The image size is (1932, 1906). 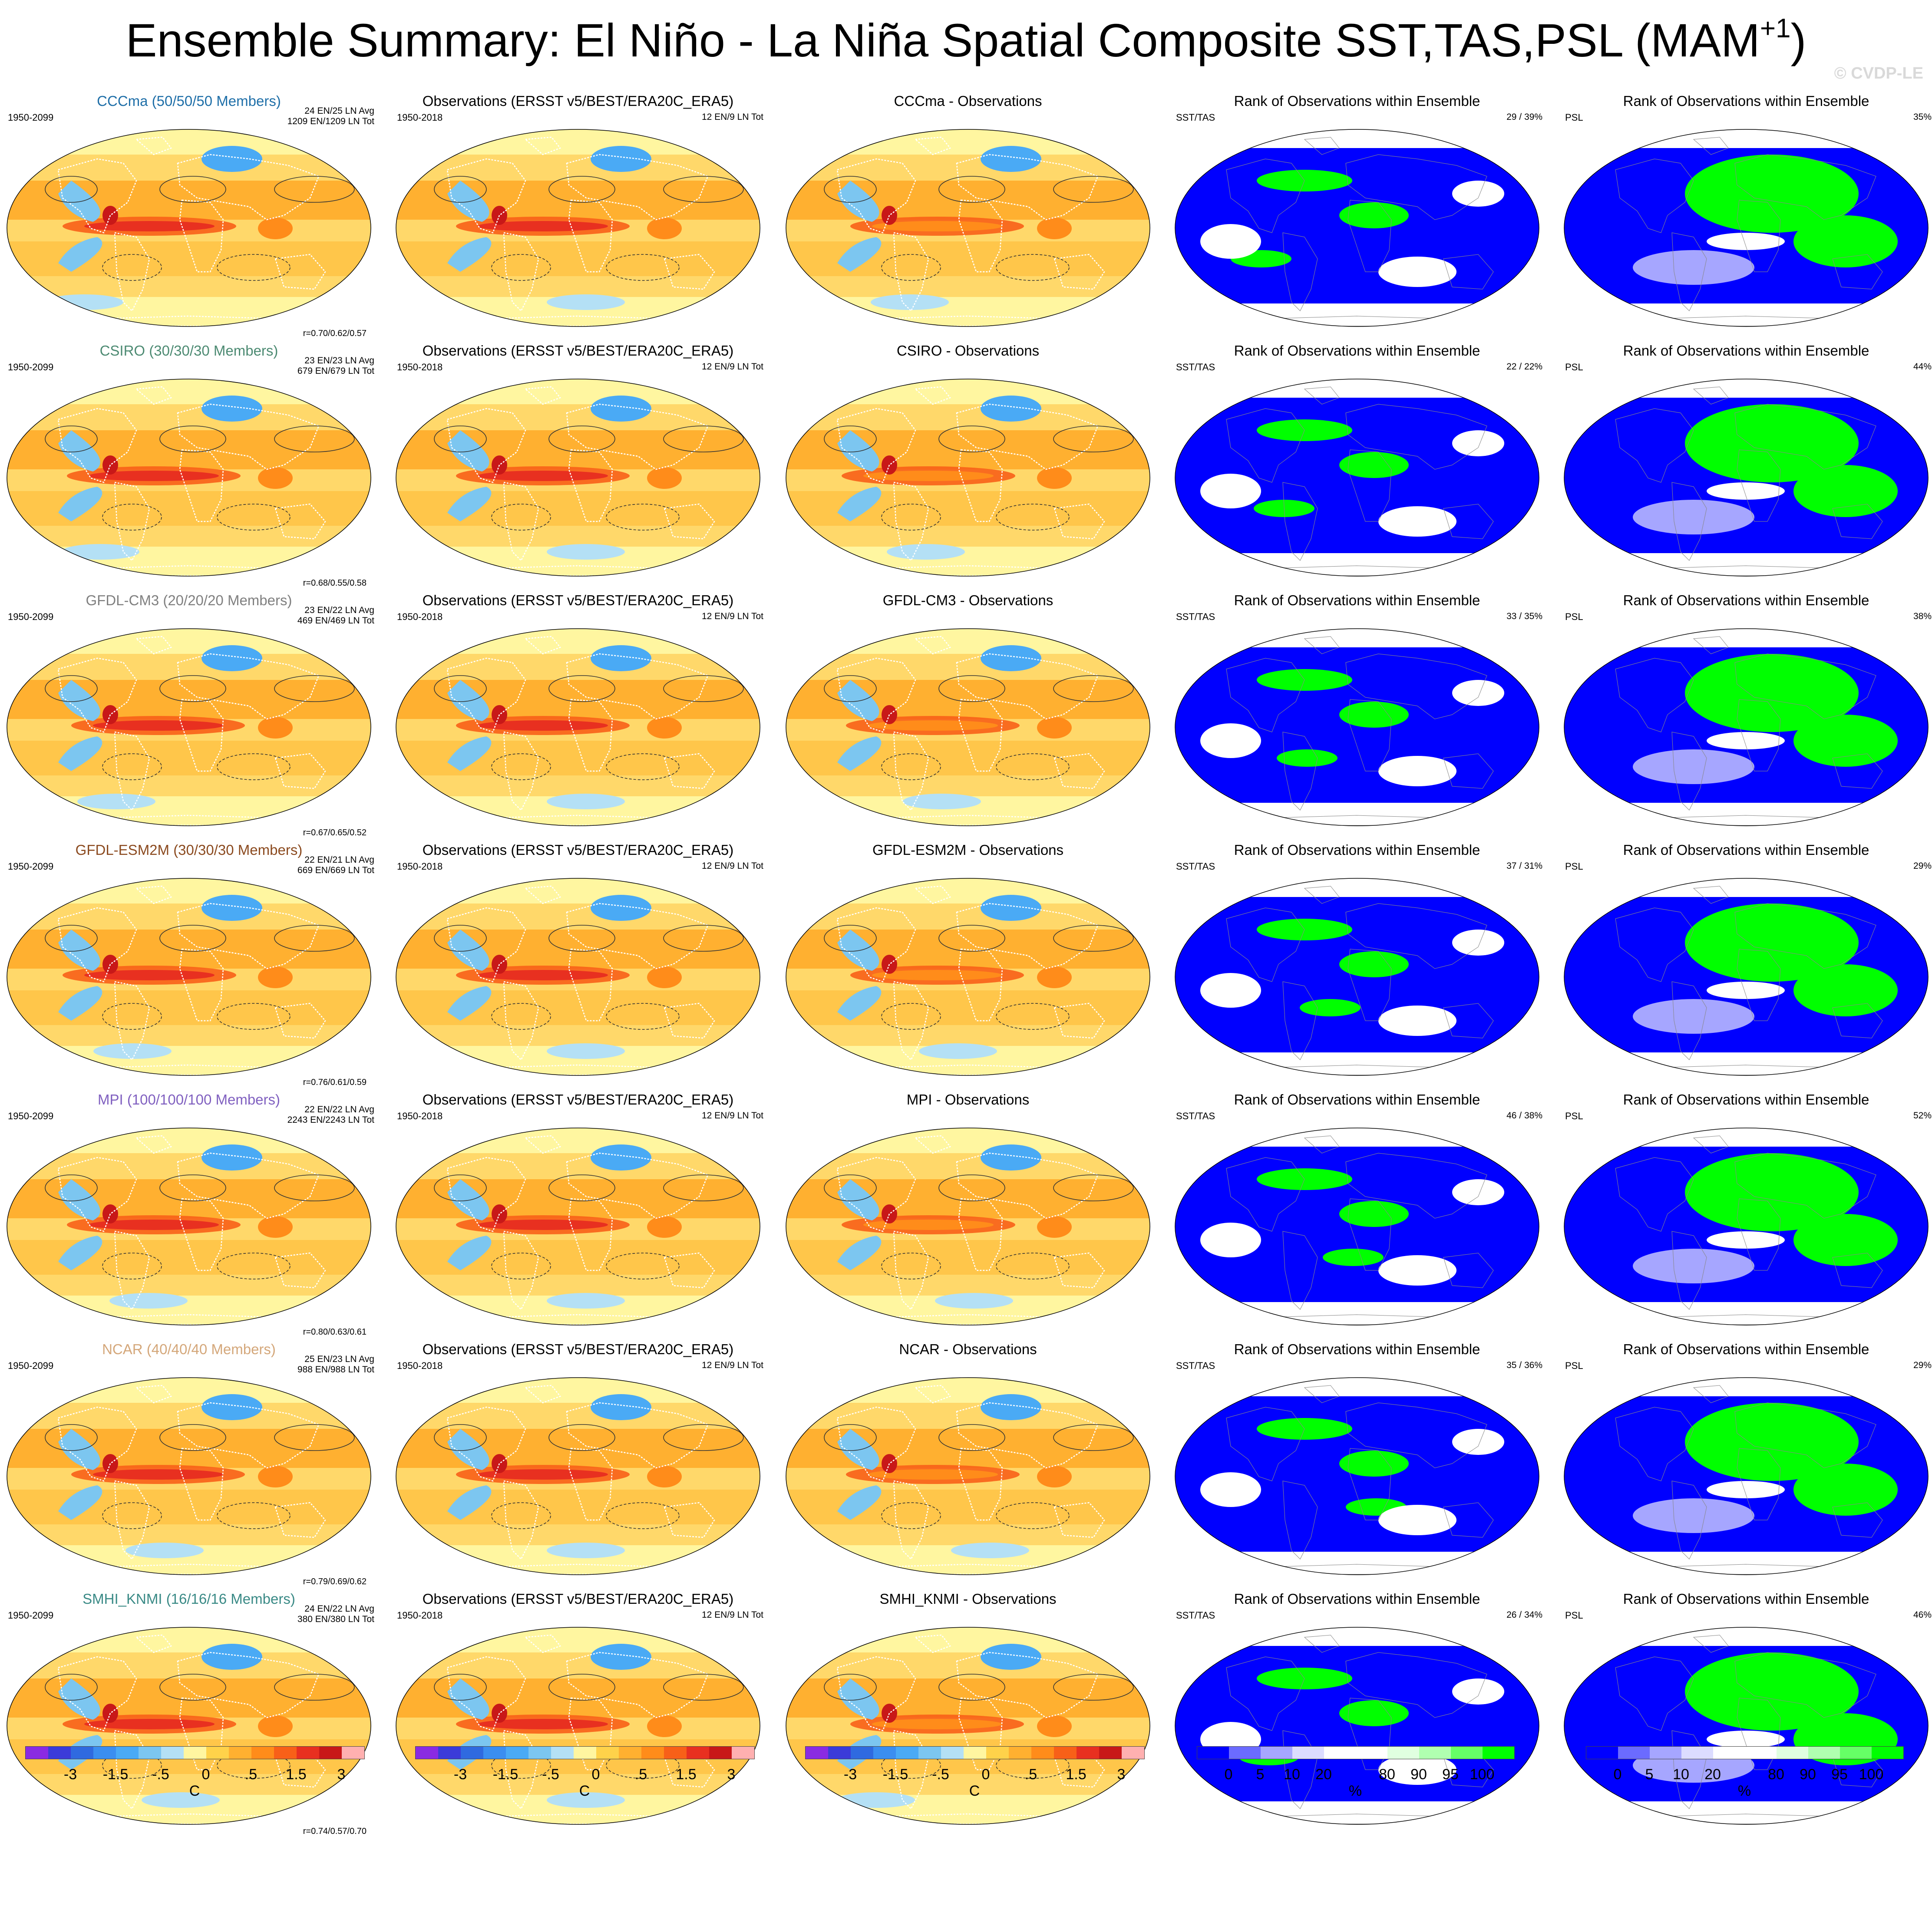 I want to click on pattern-correlation: r=0.68/0.55/0.58, so click(x=335, y=583).